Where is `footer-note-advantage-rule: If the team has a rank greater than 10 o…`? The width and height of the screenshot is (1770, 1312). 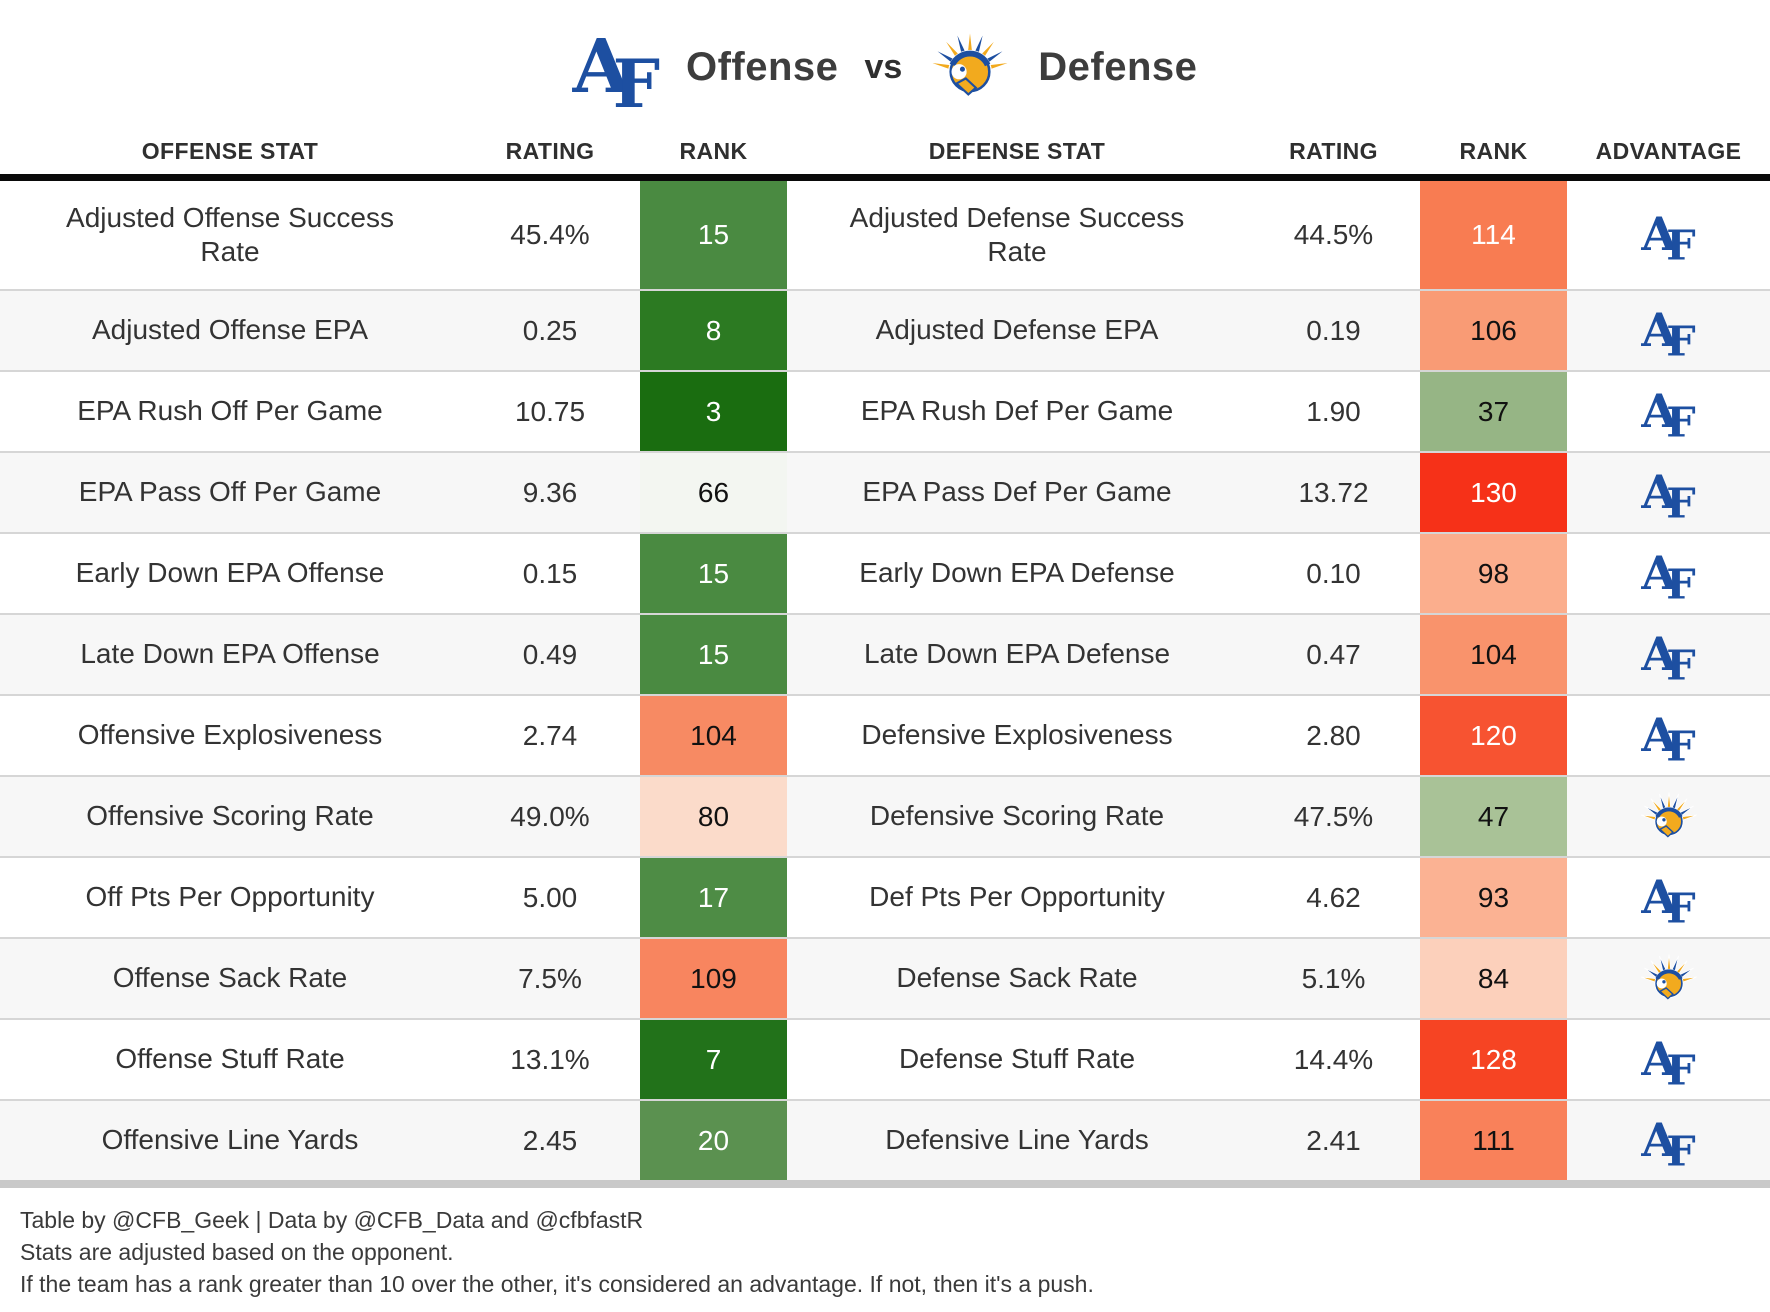
footer-note-advantage-rule: If the team has a rank greater than 10 o… is located at coordinates (557, 1284).